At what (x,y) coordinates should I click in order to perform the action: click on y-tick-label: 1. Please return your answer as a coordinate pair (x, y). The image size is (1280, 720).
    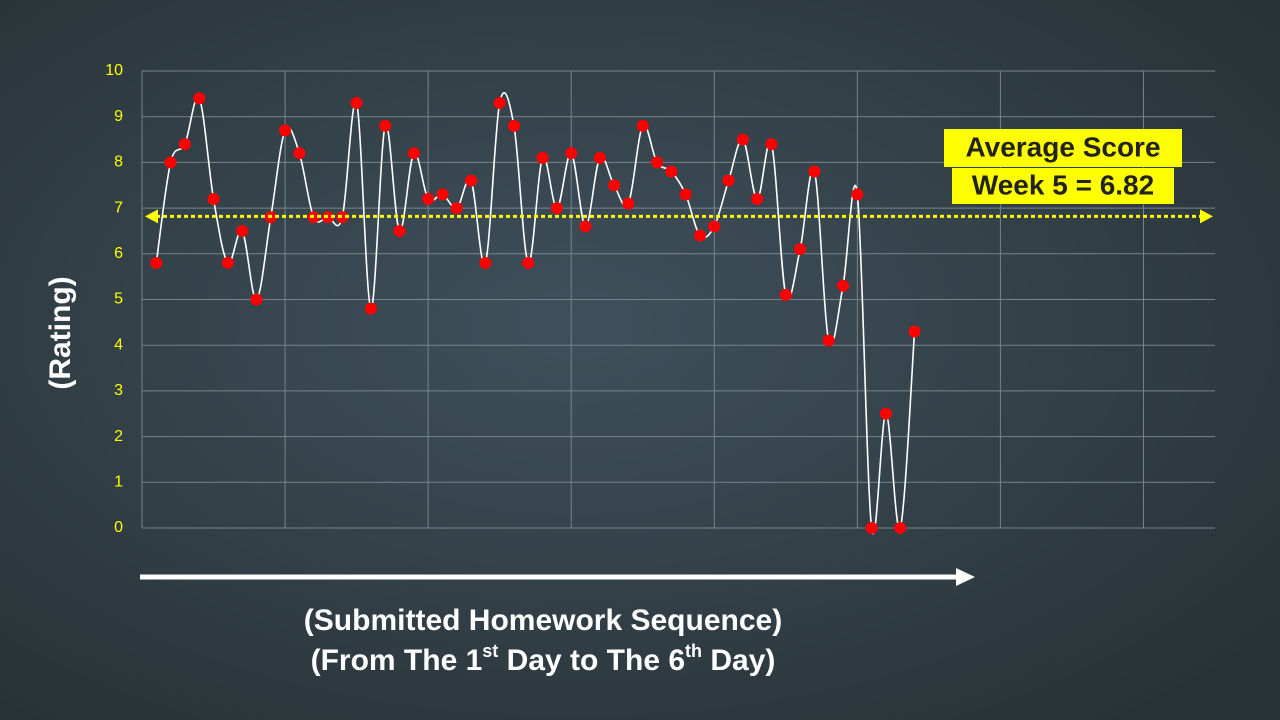
    Looking at the image, I should click on (118, 482).